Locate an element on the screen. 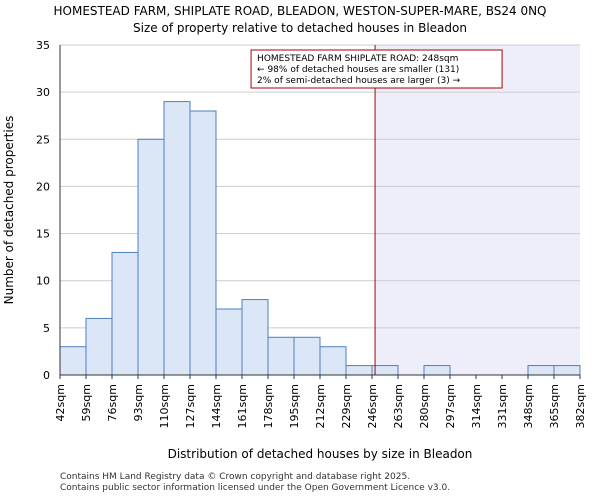 Image resolution: width=600 pixels, height=500 pixels. y-tick-label: 10 is located at coordinates (43, 281).